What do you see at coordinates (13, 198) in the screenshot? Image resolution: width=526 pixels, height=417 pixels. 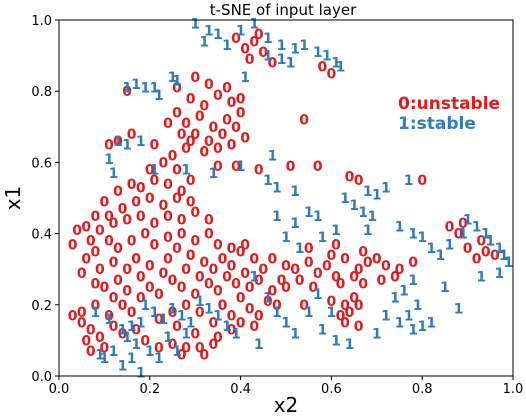 I see `y-axis-label: x1` at bounding box center [13, 198].